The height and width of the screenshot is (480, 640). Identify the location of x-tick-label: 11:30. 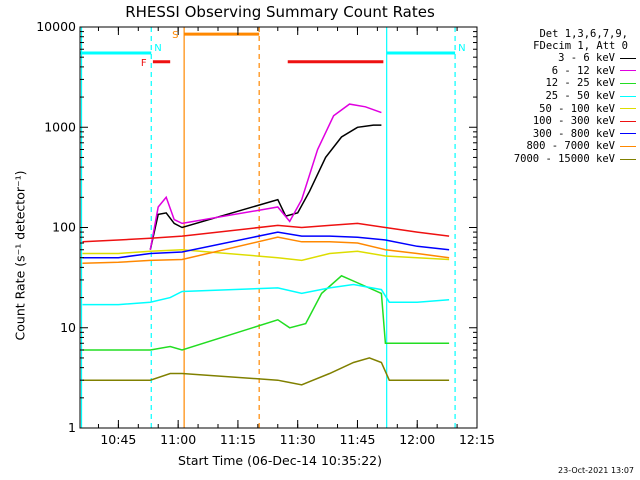
(298, 439).